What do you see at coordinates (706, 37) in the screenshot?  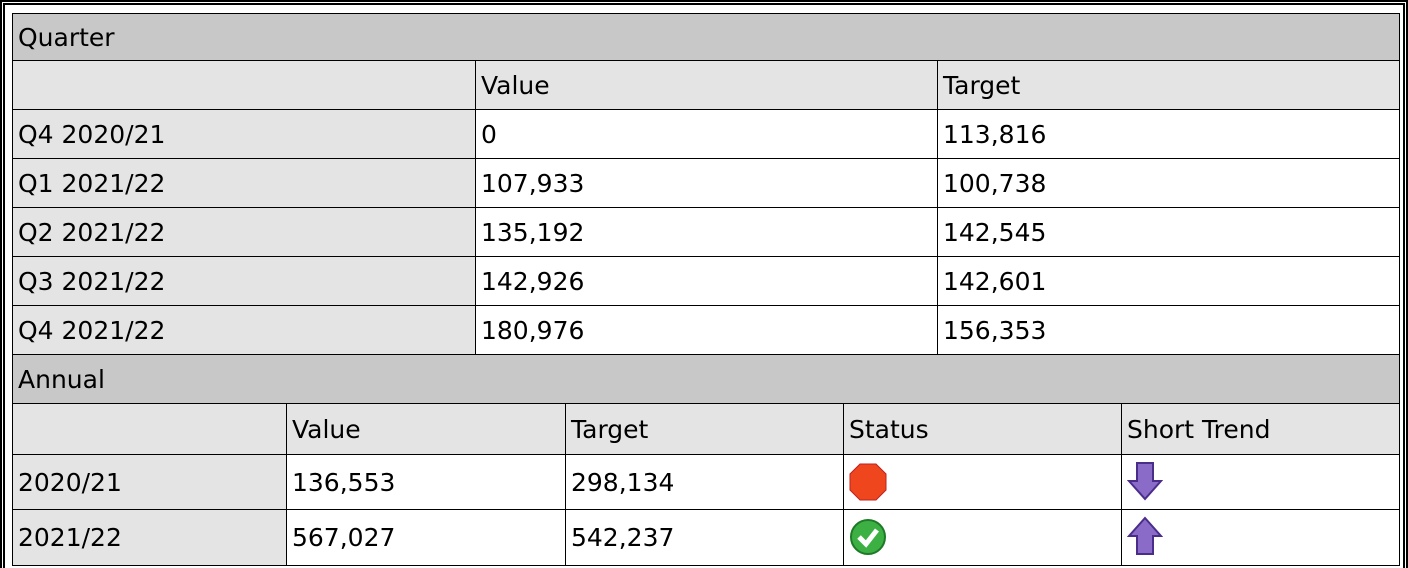 I see `section-header: Quarter` at bounding box center [706, 37].